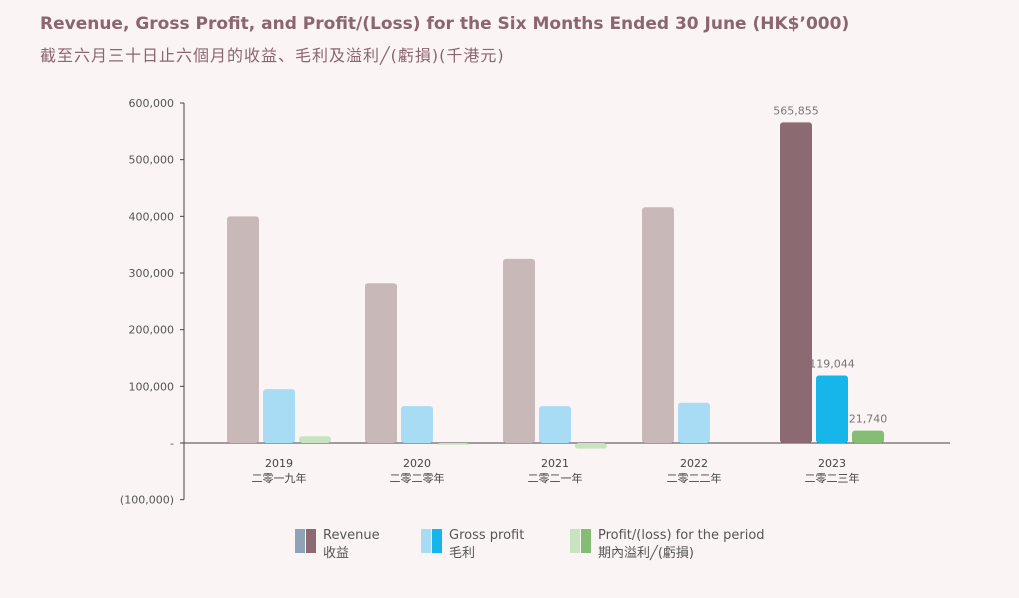 The image size is (1019, 598). What do you see at coordinates (832, 409) in the screenshot?
I see `bar-gross-profit-2023` at bounding box center [832, 409].